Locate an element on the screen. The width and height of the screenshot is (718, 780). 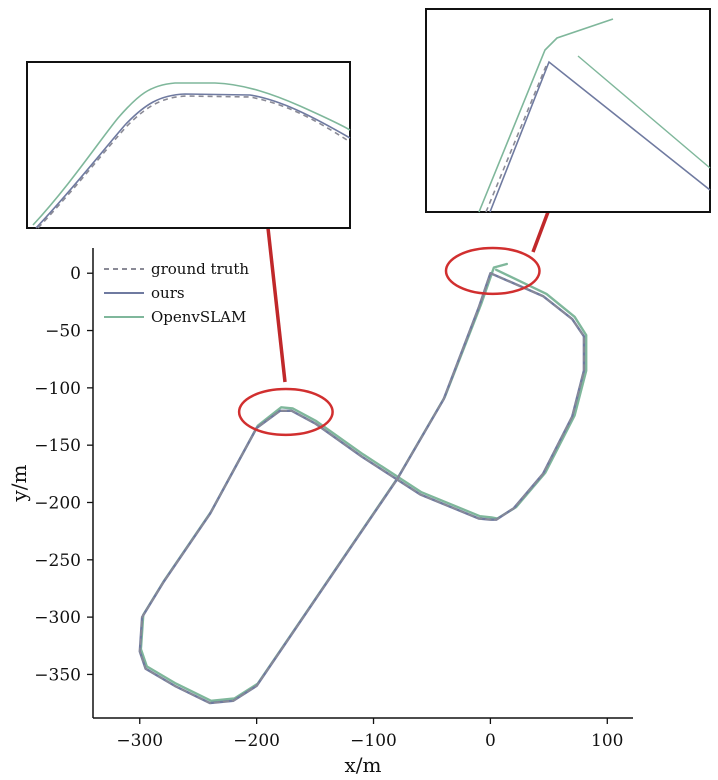
x-tick-label: −100 is located at coordinates (373, 741).